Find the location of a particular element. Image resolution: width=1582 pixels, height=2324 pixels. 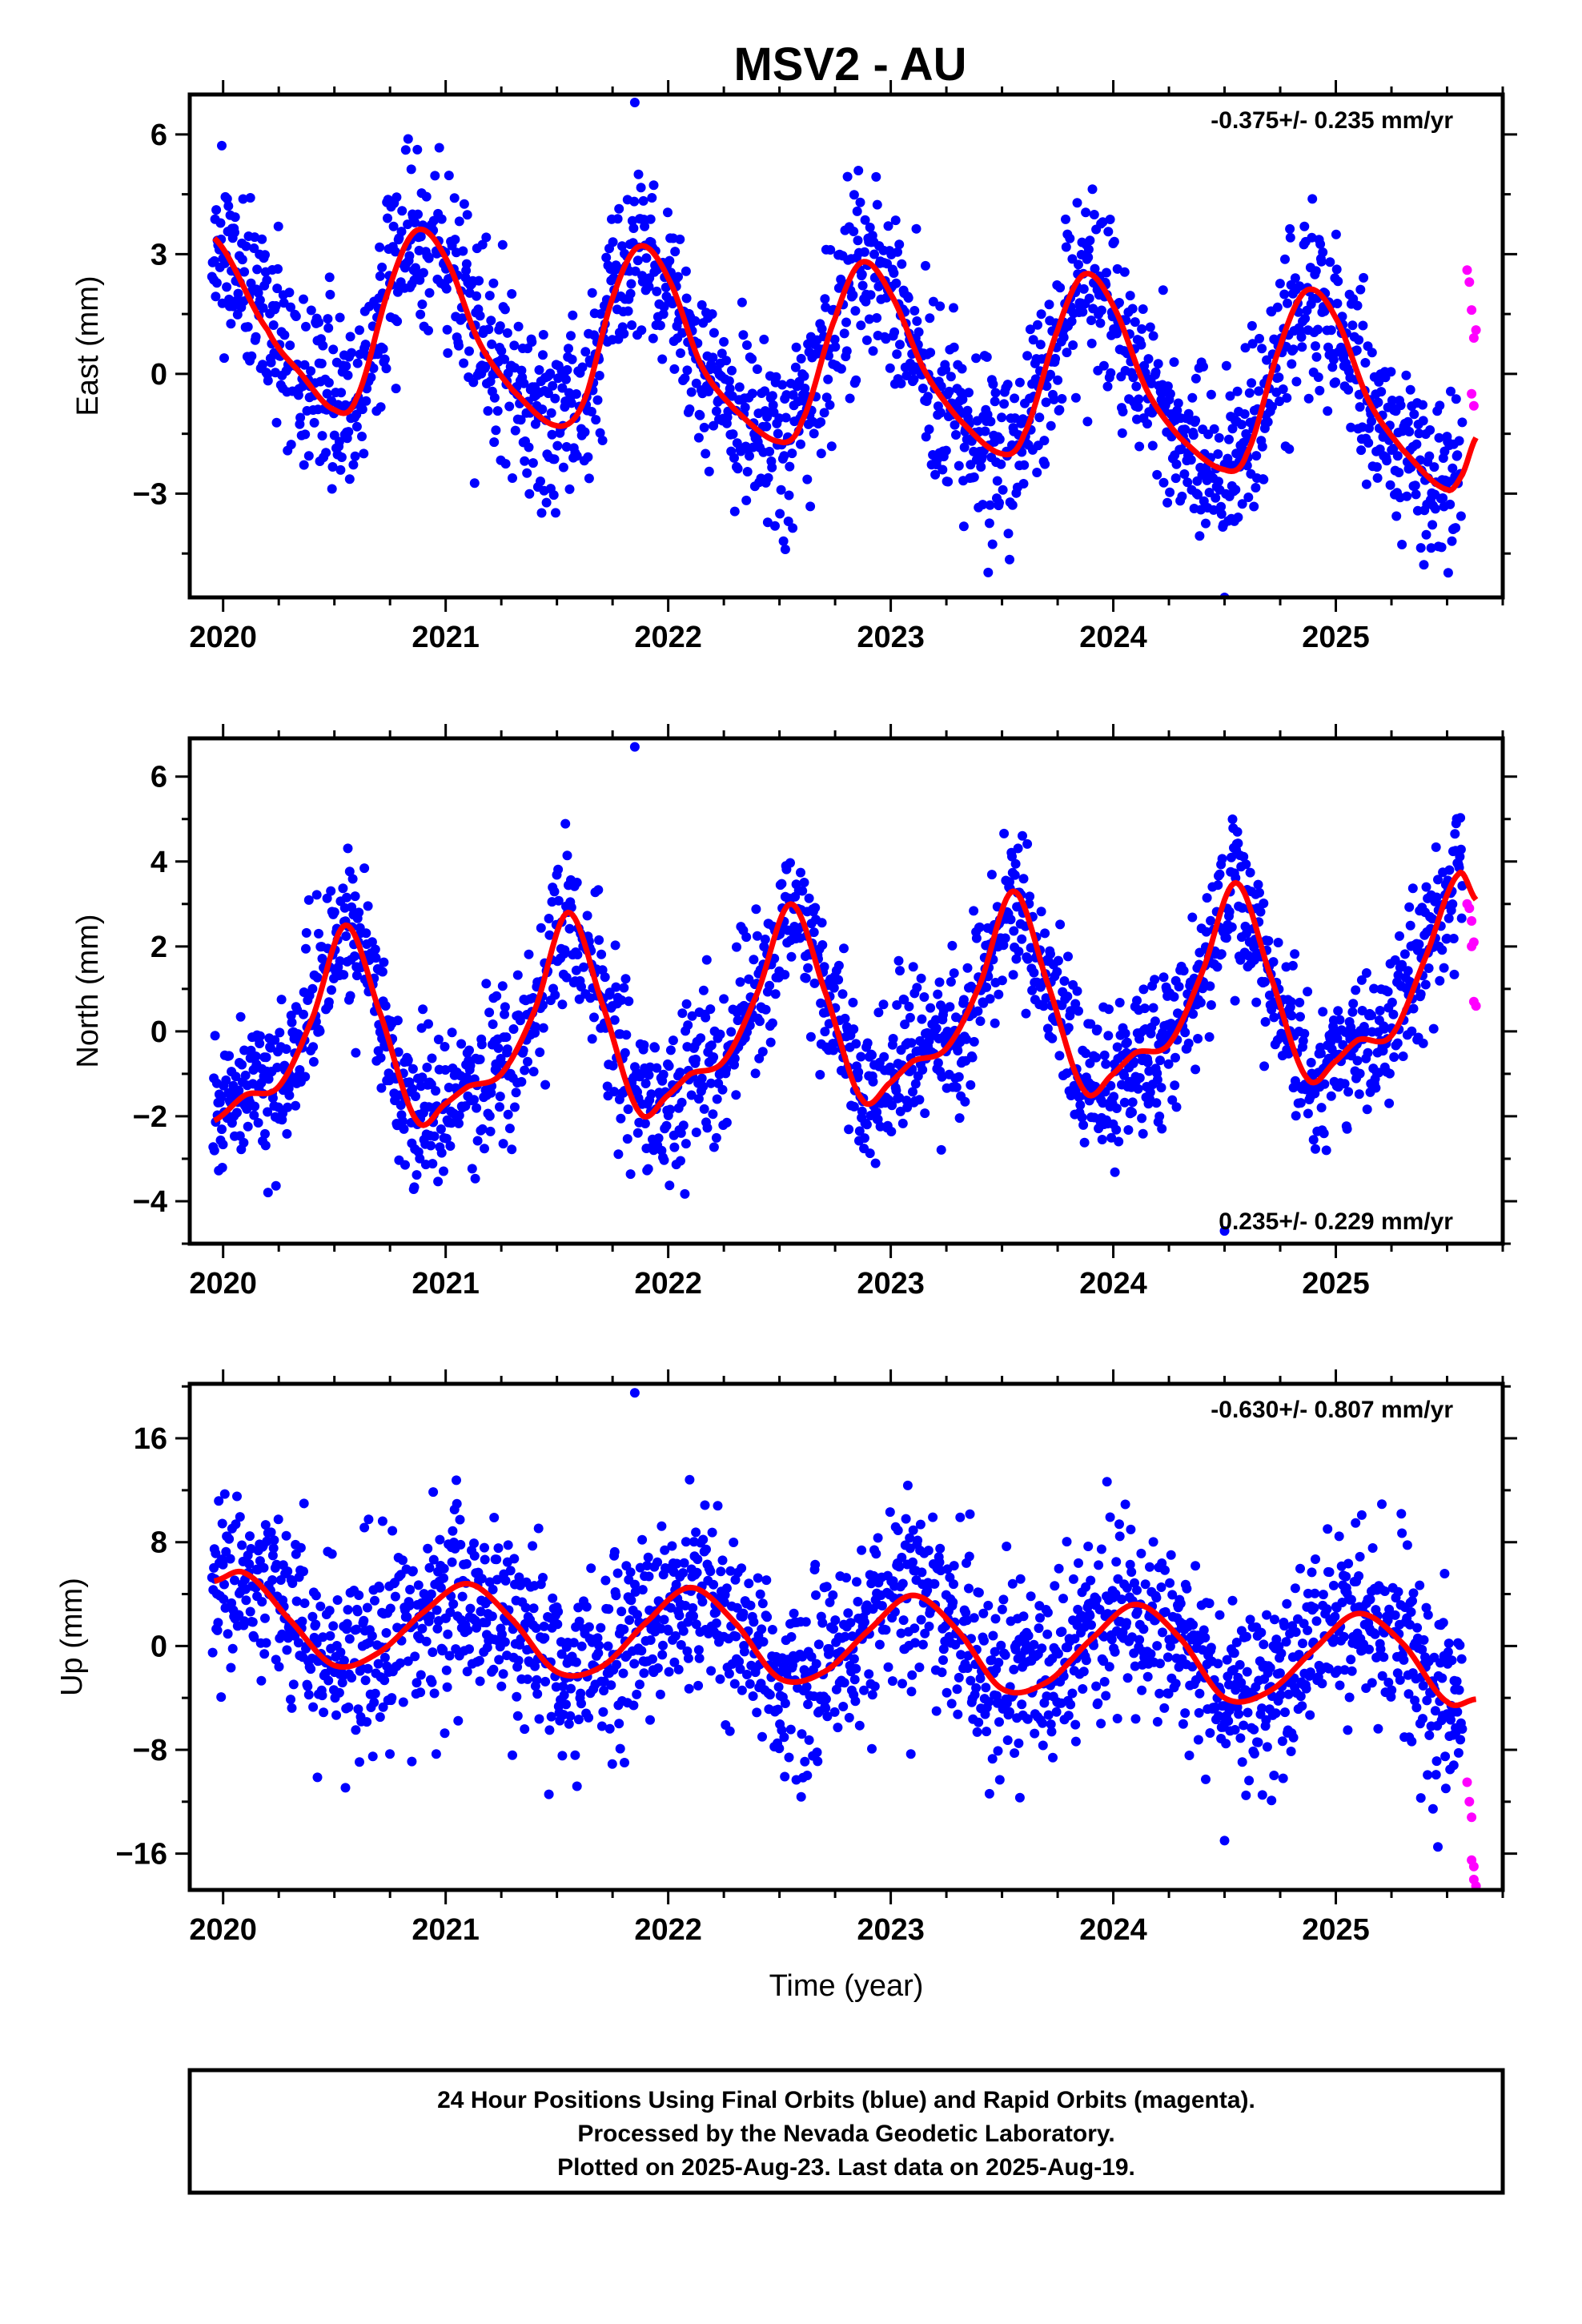

rapid-point is located at coordinates (1469, 282).